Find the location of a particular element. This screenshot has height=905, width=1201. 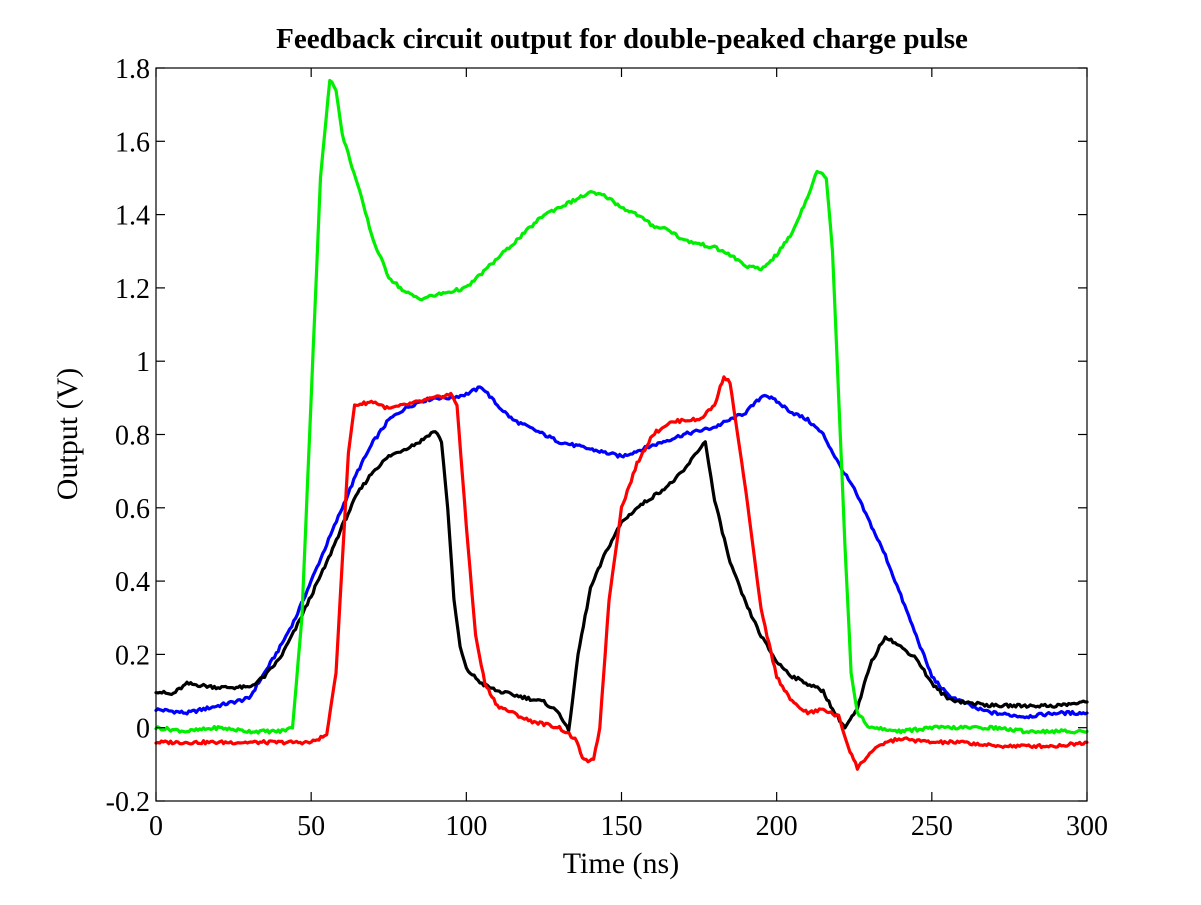

y-axis-label: Output (V) is located at coordinates (67, 434).